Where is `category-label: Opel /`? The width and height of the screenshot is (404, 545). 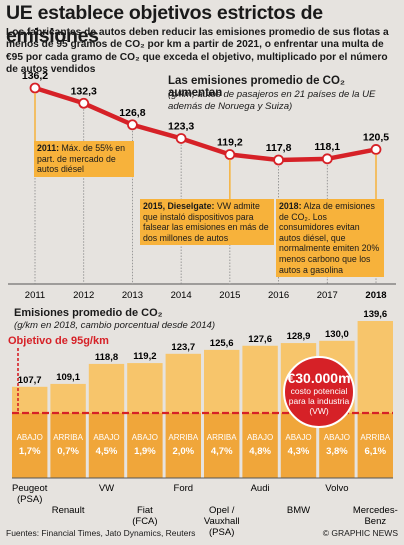 category-label: Opel / is located at coordinates (222, 510).